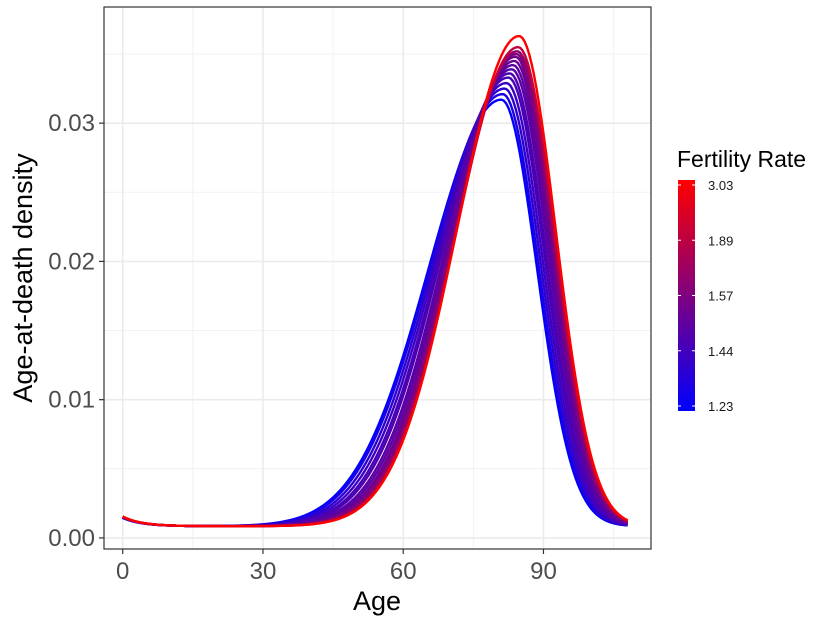 This screenshot has width=830, height=625. What do you see at coordinates (686, 295) in the screenshot?
I see `legend-colorbar` at bounding box center [686, 295].